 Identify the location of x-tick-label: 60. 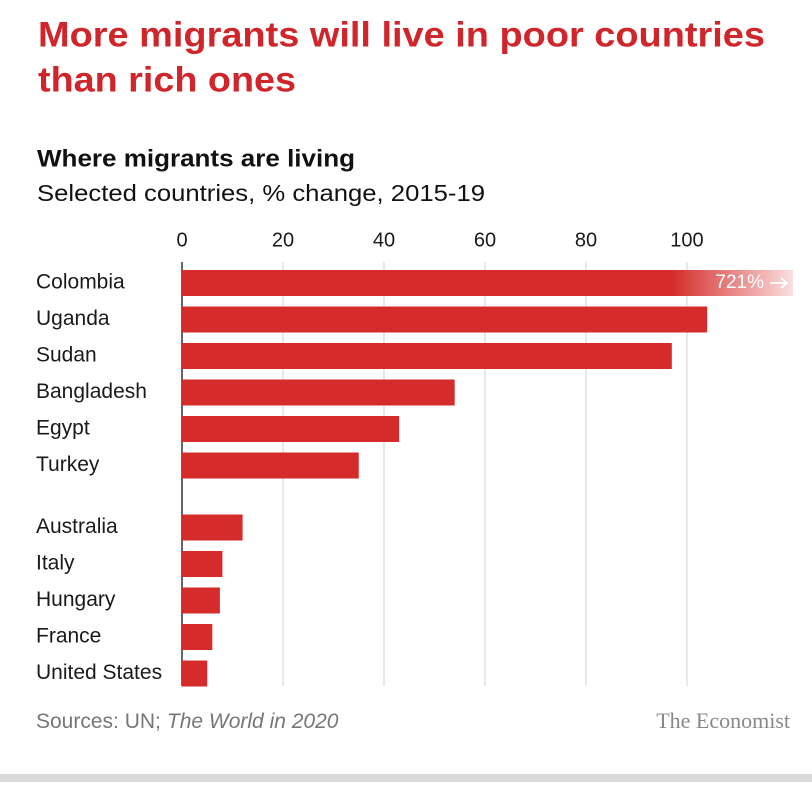
(485, 240).